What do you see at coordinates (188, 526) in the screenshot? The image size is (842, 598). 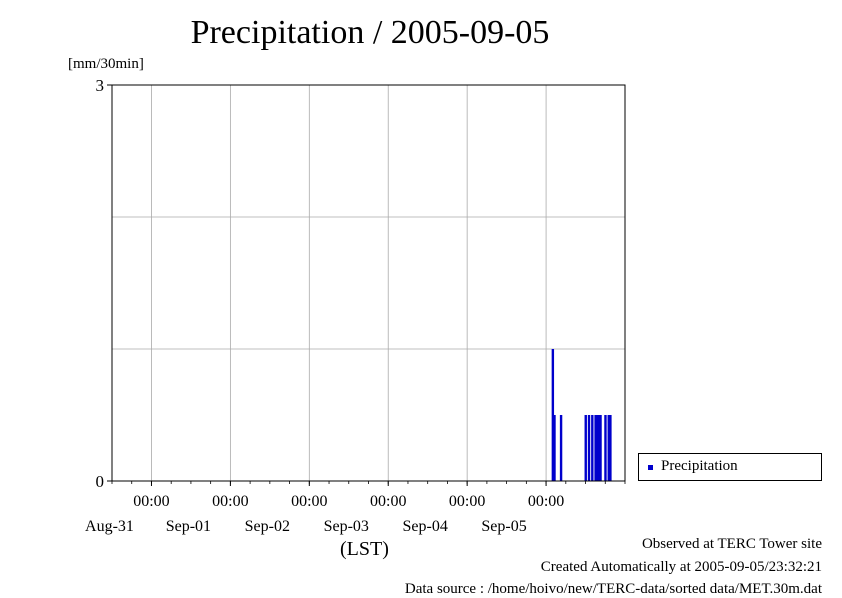 I see `x-tick-label-date: Sep-01` at bounding box center [188, 526].